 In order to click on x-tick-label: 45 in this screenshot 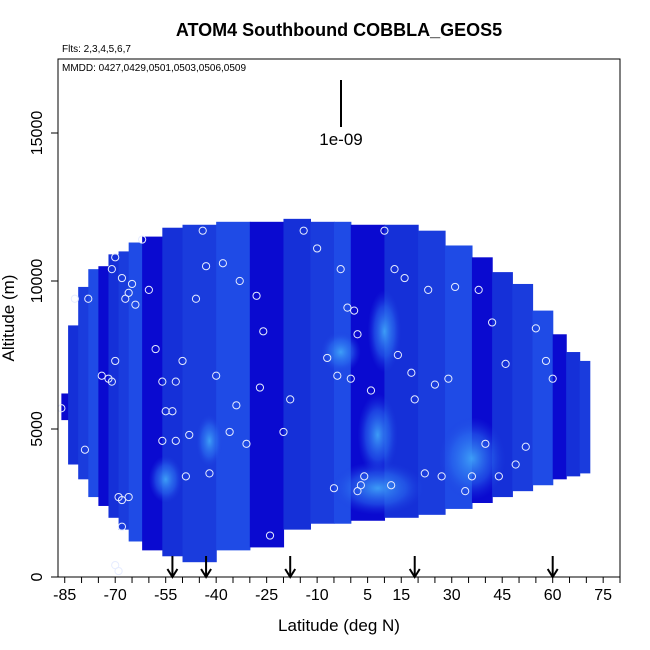, I will do `click(502, 595)`.